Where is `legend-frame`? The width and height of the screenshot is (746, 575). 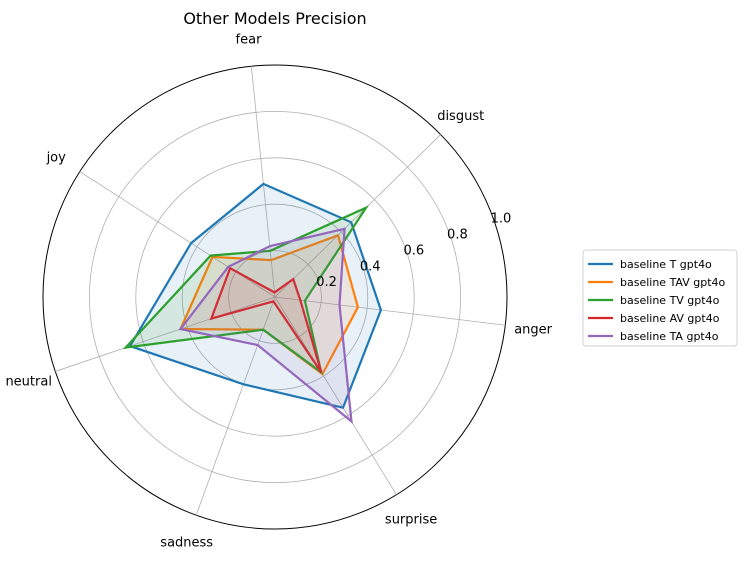 legend-frame is located at coordinates (660, 298).